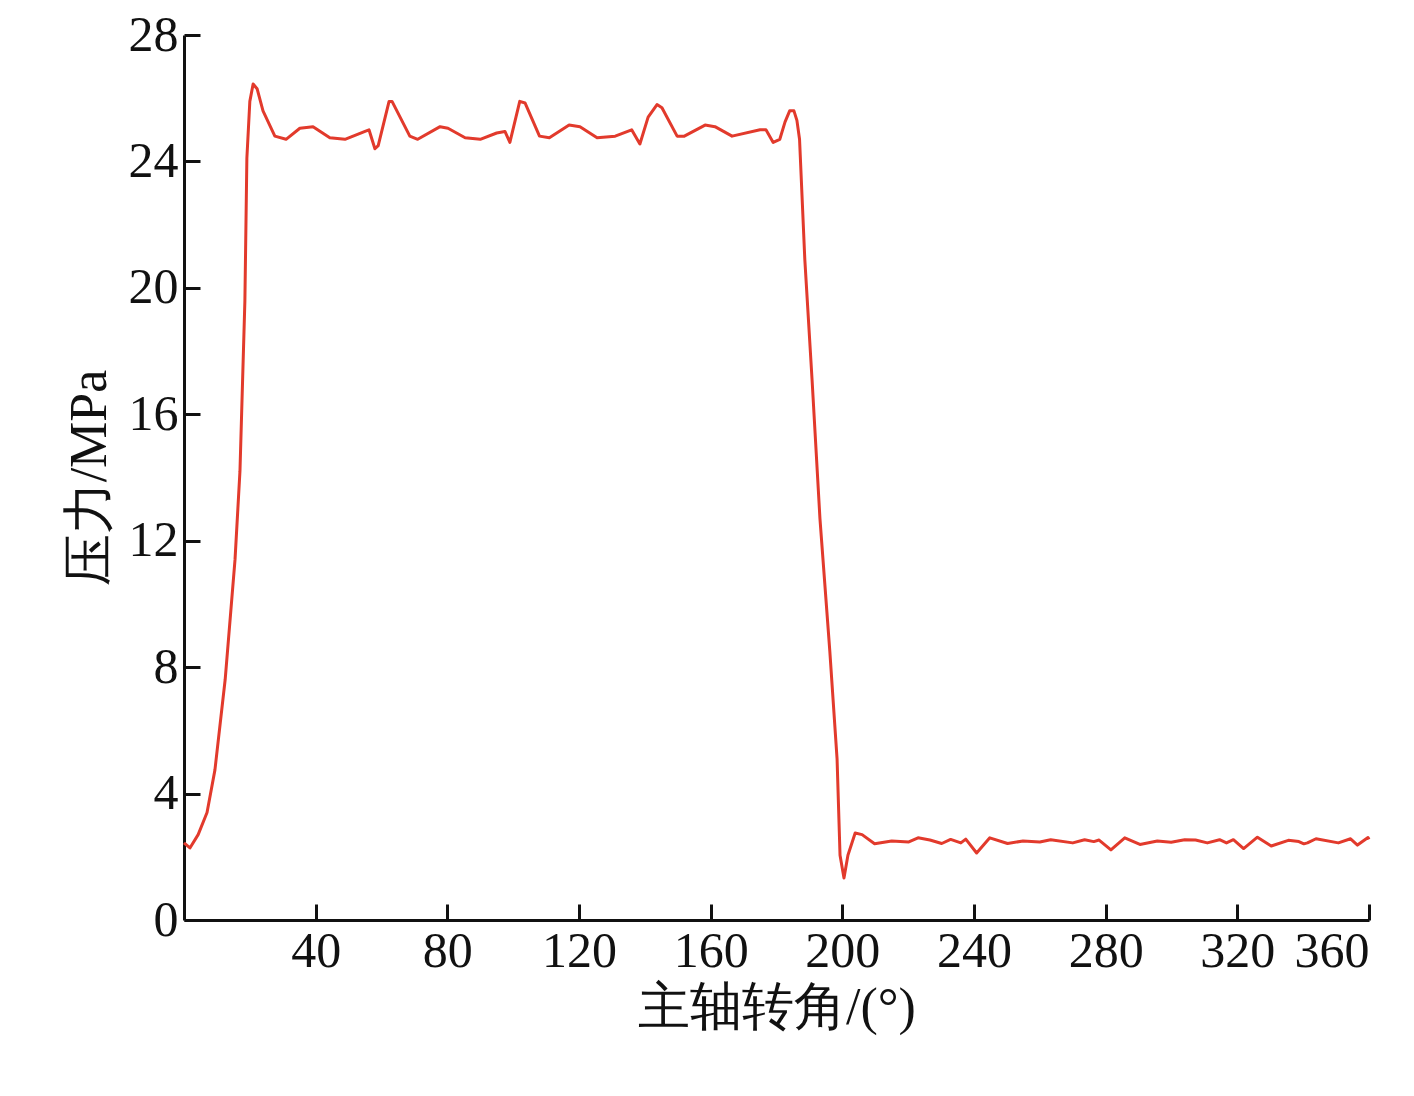 Image resolution: width=1414 pixels, height=1096 pixels. I want to click on x-tick-label: 240, so click(974, 949).